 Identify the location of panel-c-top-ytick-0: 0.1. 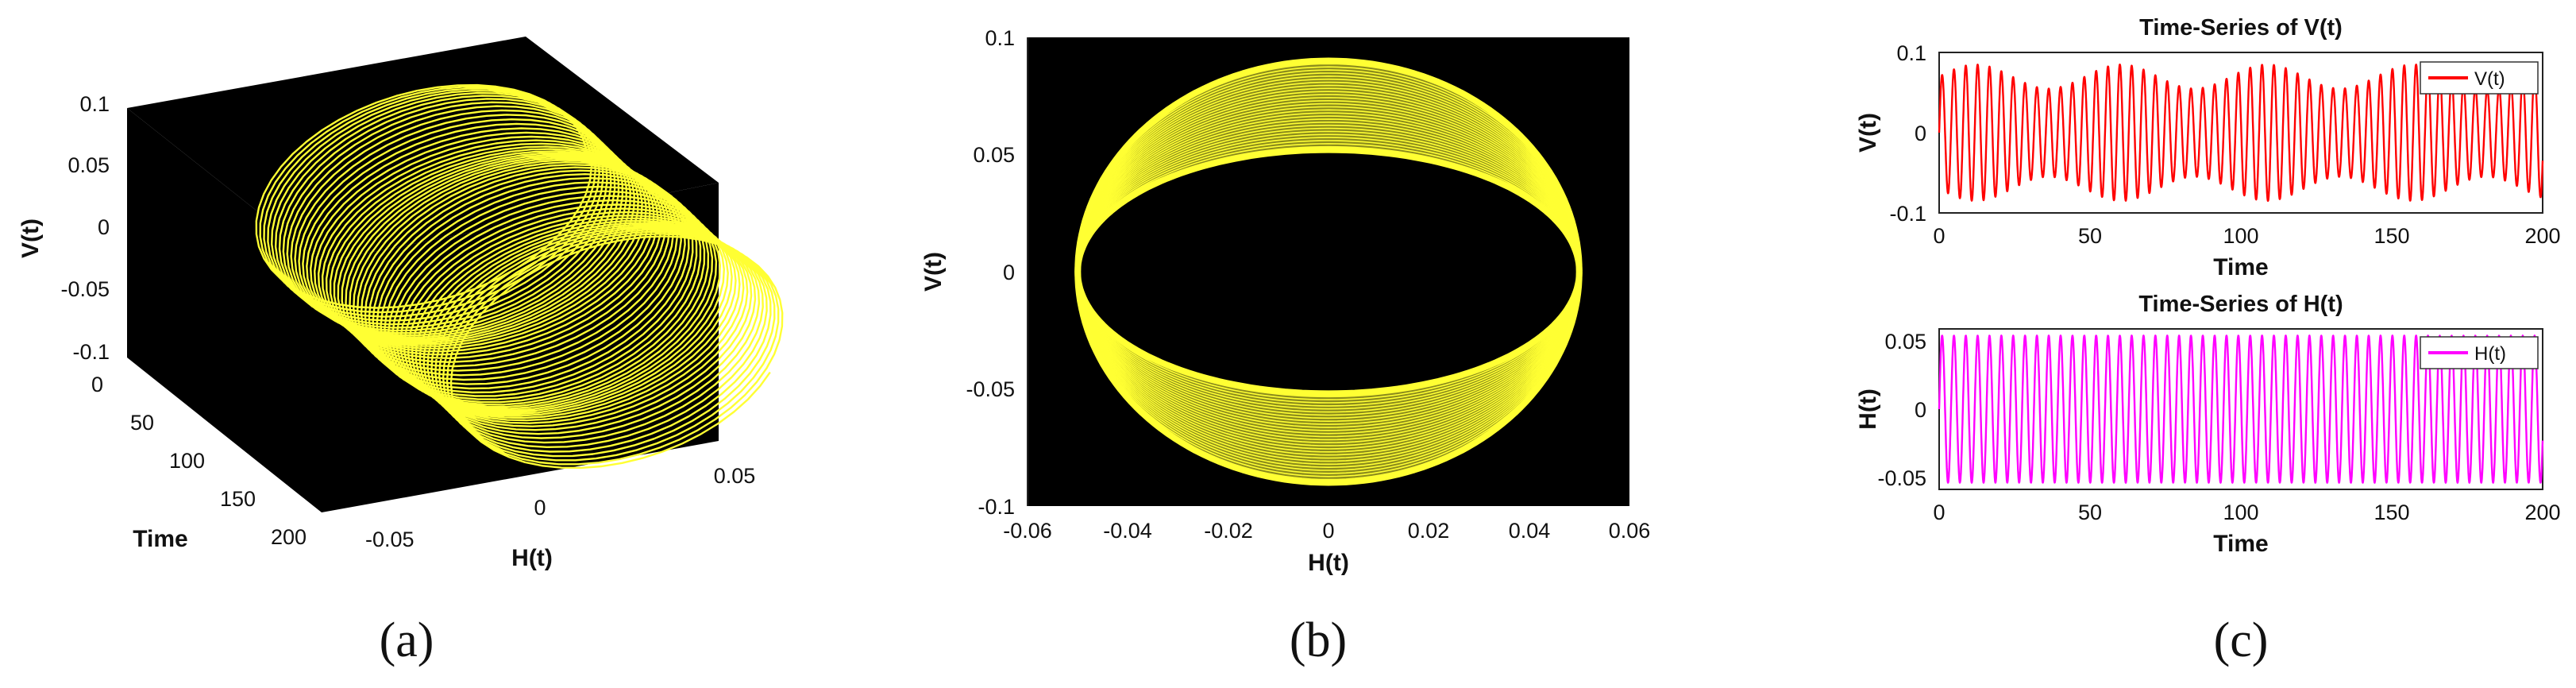
(1911, 53).